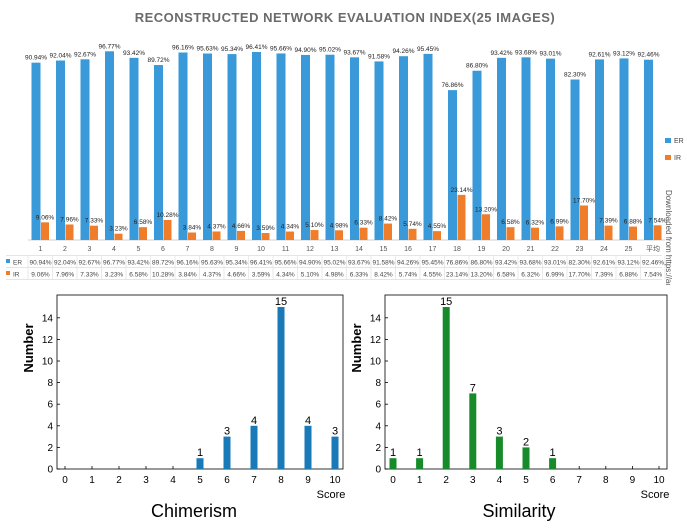 This screenshot has width=687, height=531. What do you see at coordinates (281, 302) in the screenshot?
I see `bar-value-label: 15` at bounding box center [281, 302].